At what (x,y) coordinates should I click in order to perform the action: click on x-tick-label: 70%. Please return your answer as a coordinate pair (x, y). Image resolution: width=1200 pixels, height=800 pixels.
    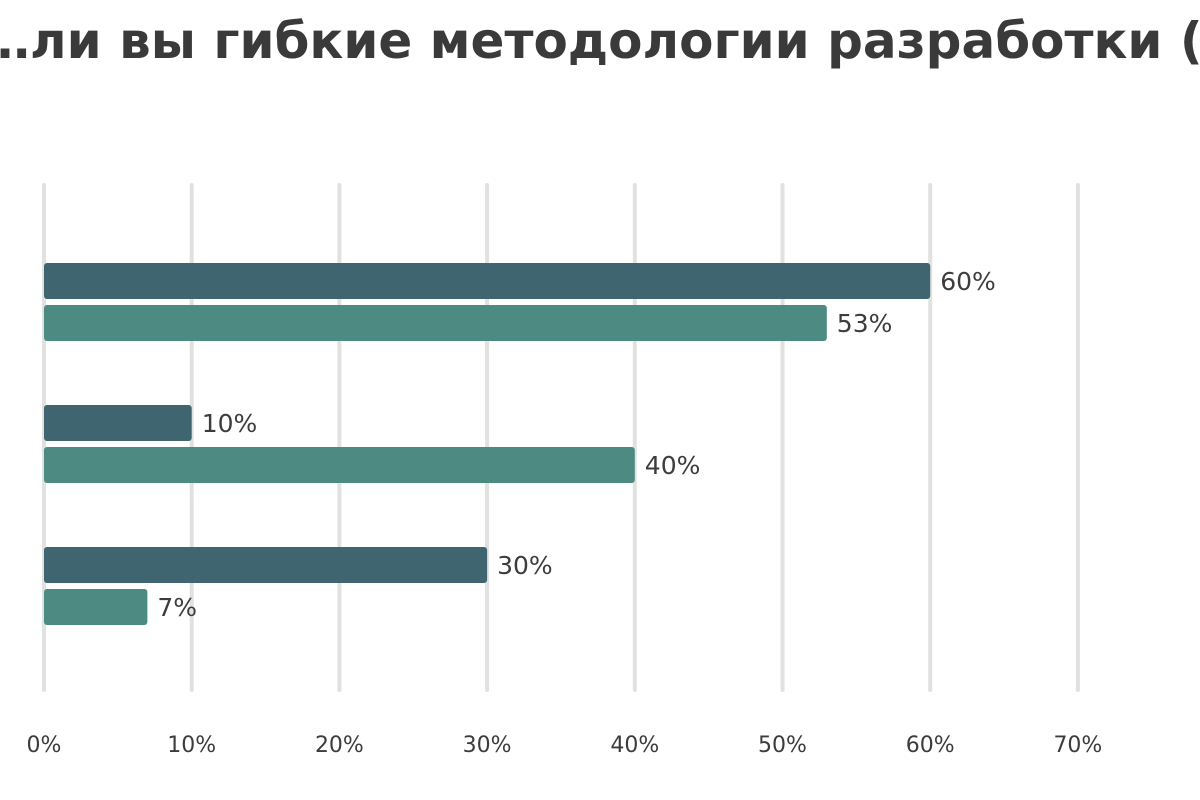
    Looking at the image, I should click on (1077, 745).